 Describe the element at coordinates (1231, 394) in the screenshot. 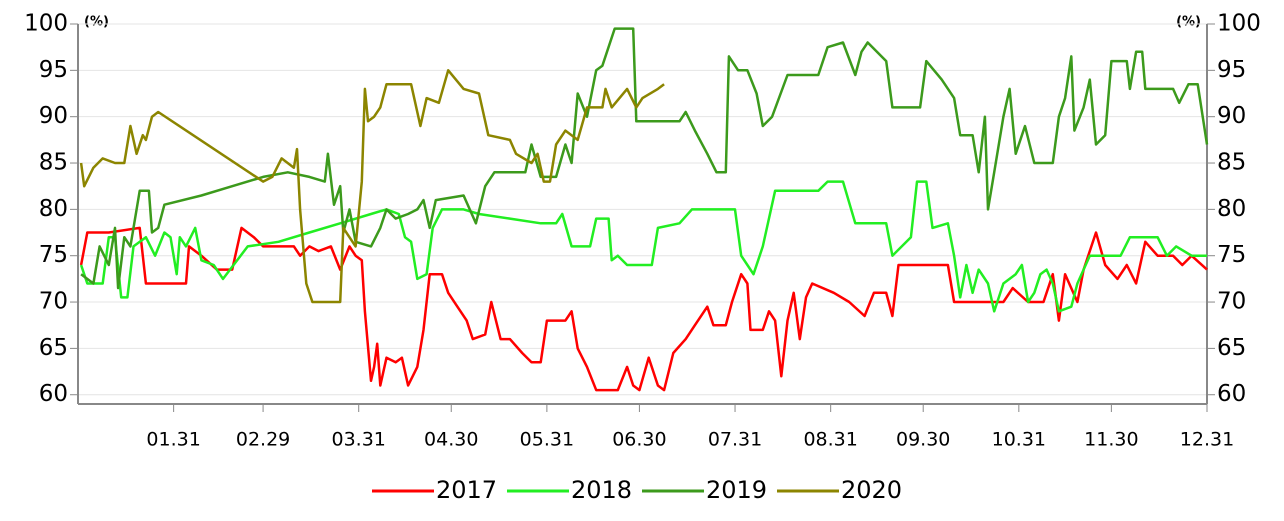

I see `y2-tick-label: 60` at that location.